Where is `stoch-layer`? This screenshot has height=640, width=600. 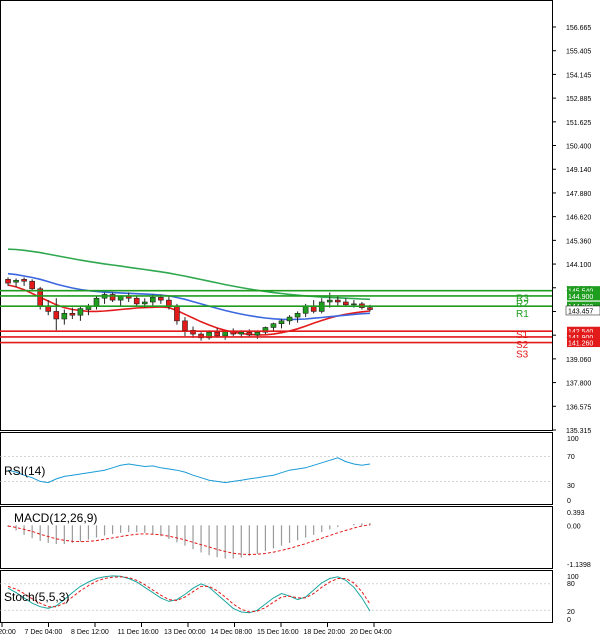 stoch-layer is located at coordinates (276, 594).